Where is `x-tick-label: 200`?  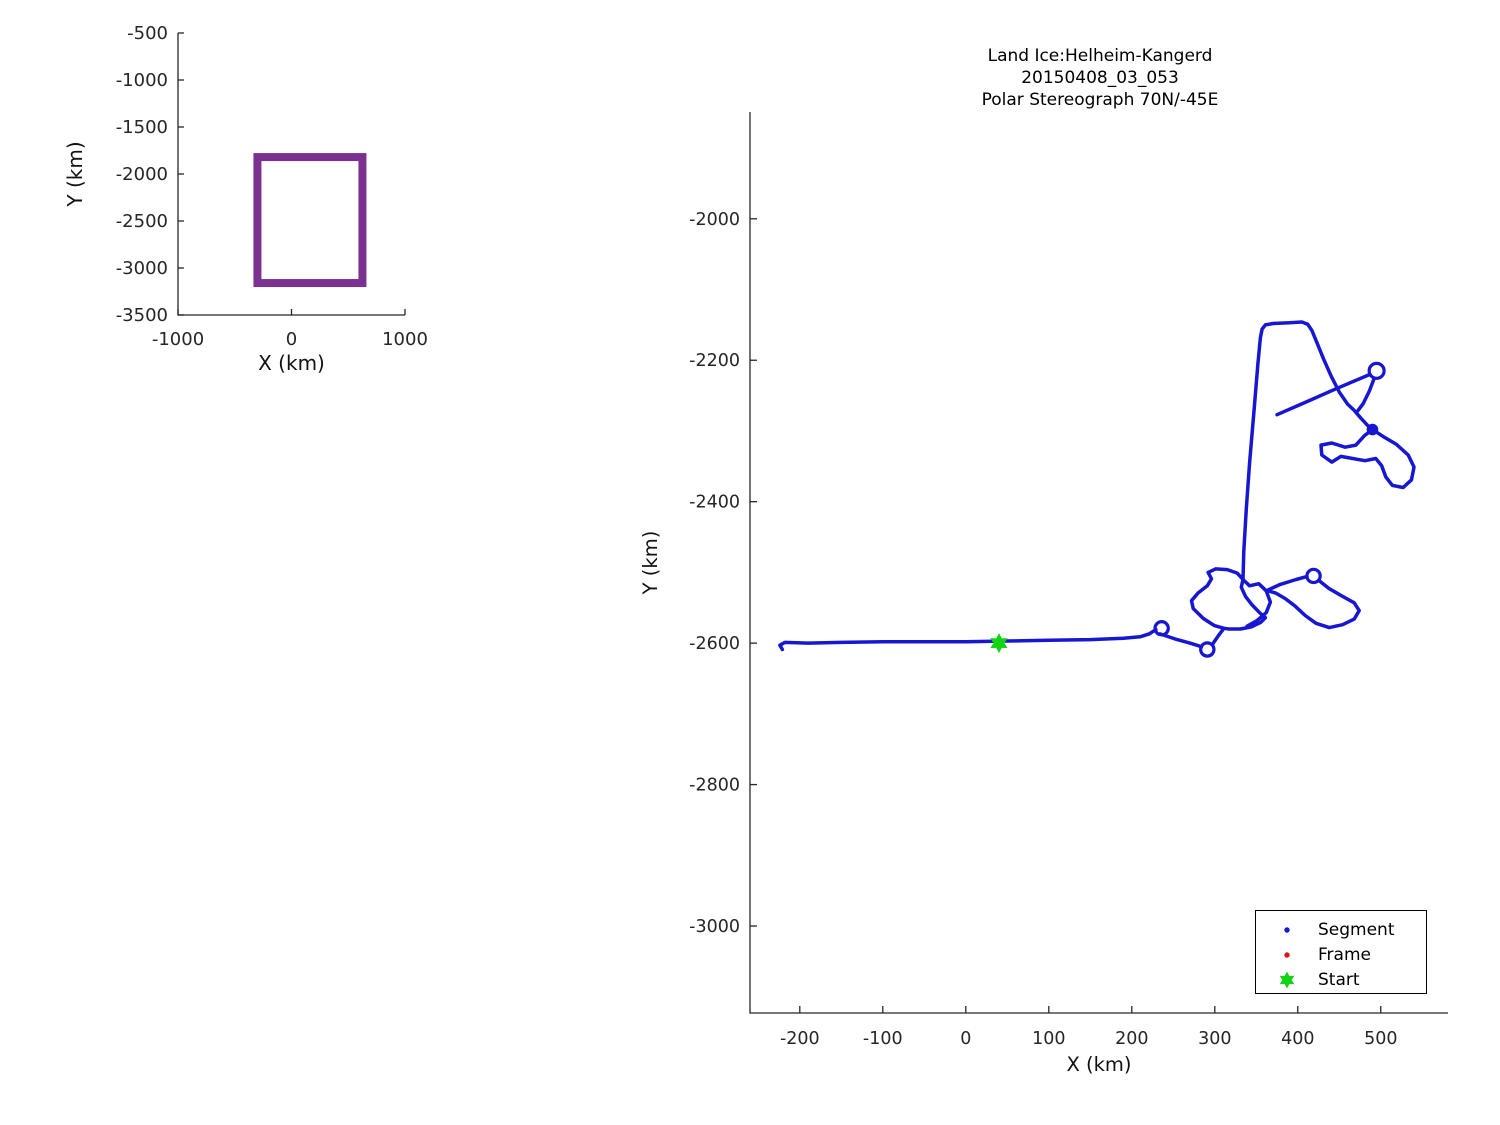 x-tick-label: 200 is located at coordinates (1131, 1039).